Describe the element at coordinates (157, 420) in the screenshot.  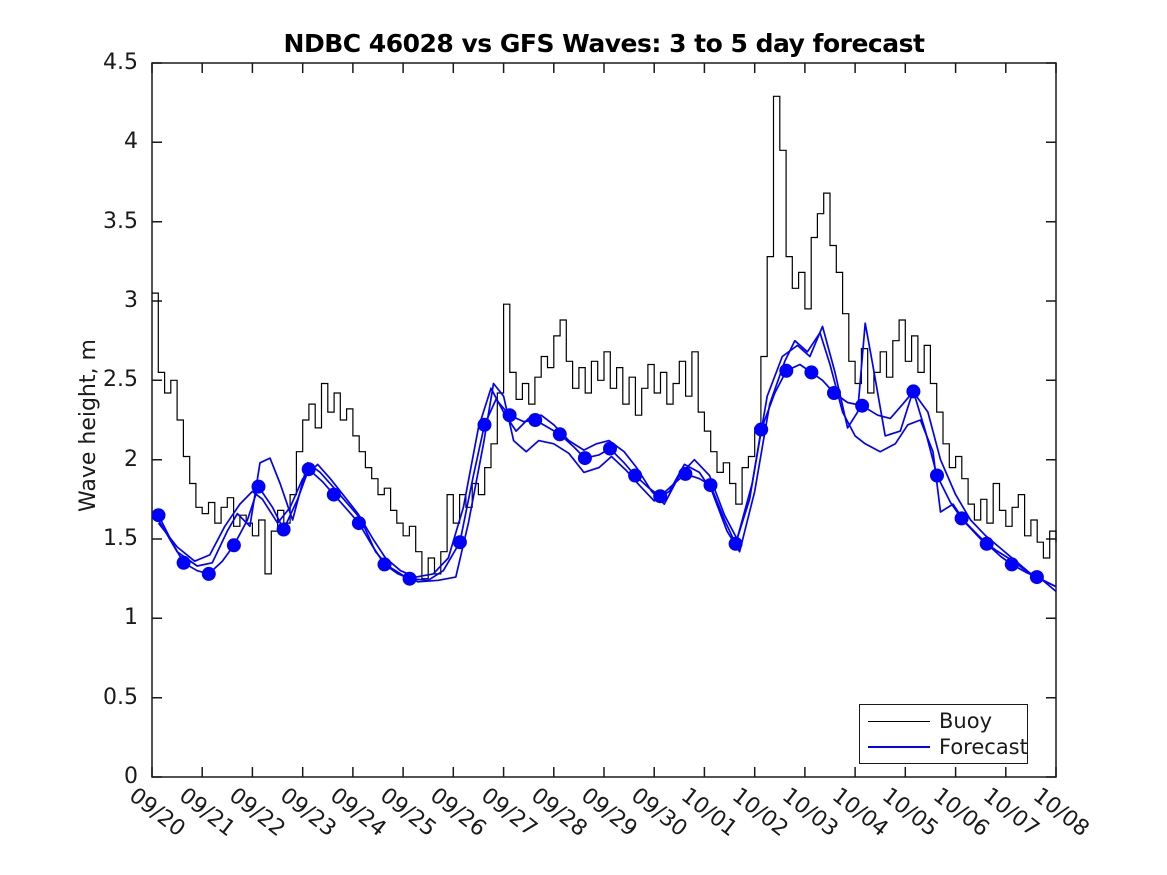
I see `y-axis-ticks-left` at that location.